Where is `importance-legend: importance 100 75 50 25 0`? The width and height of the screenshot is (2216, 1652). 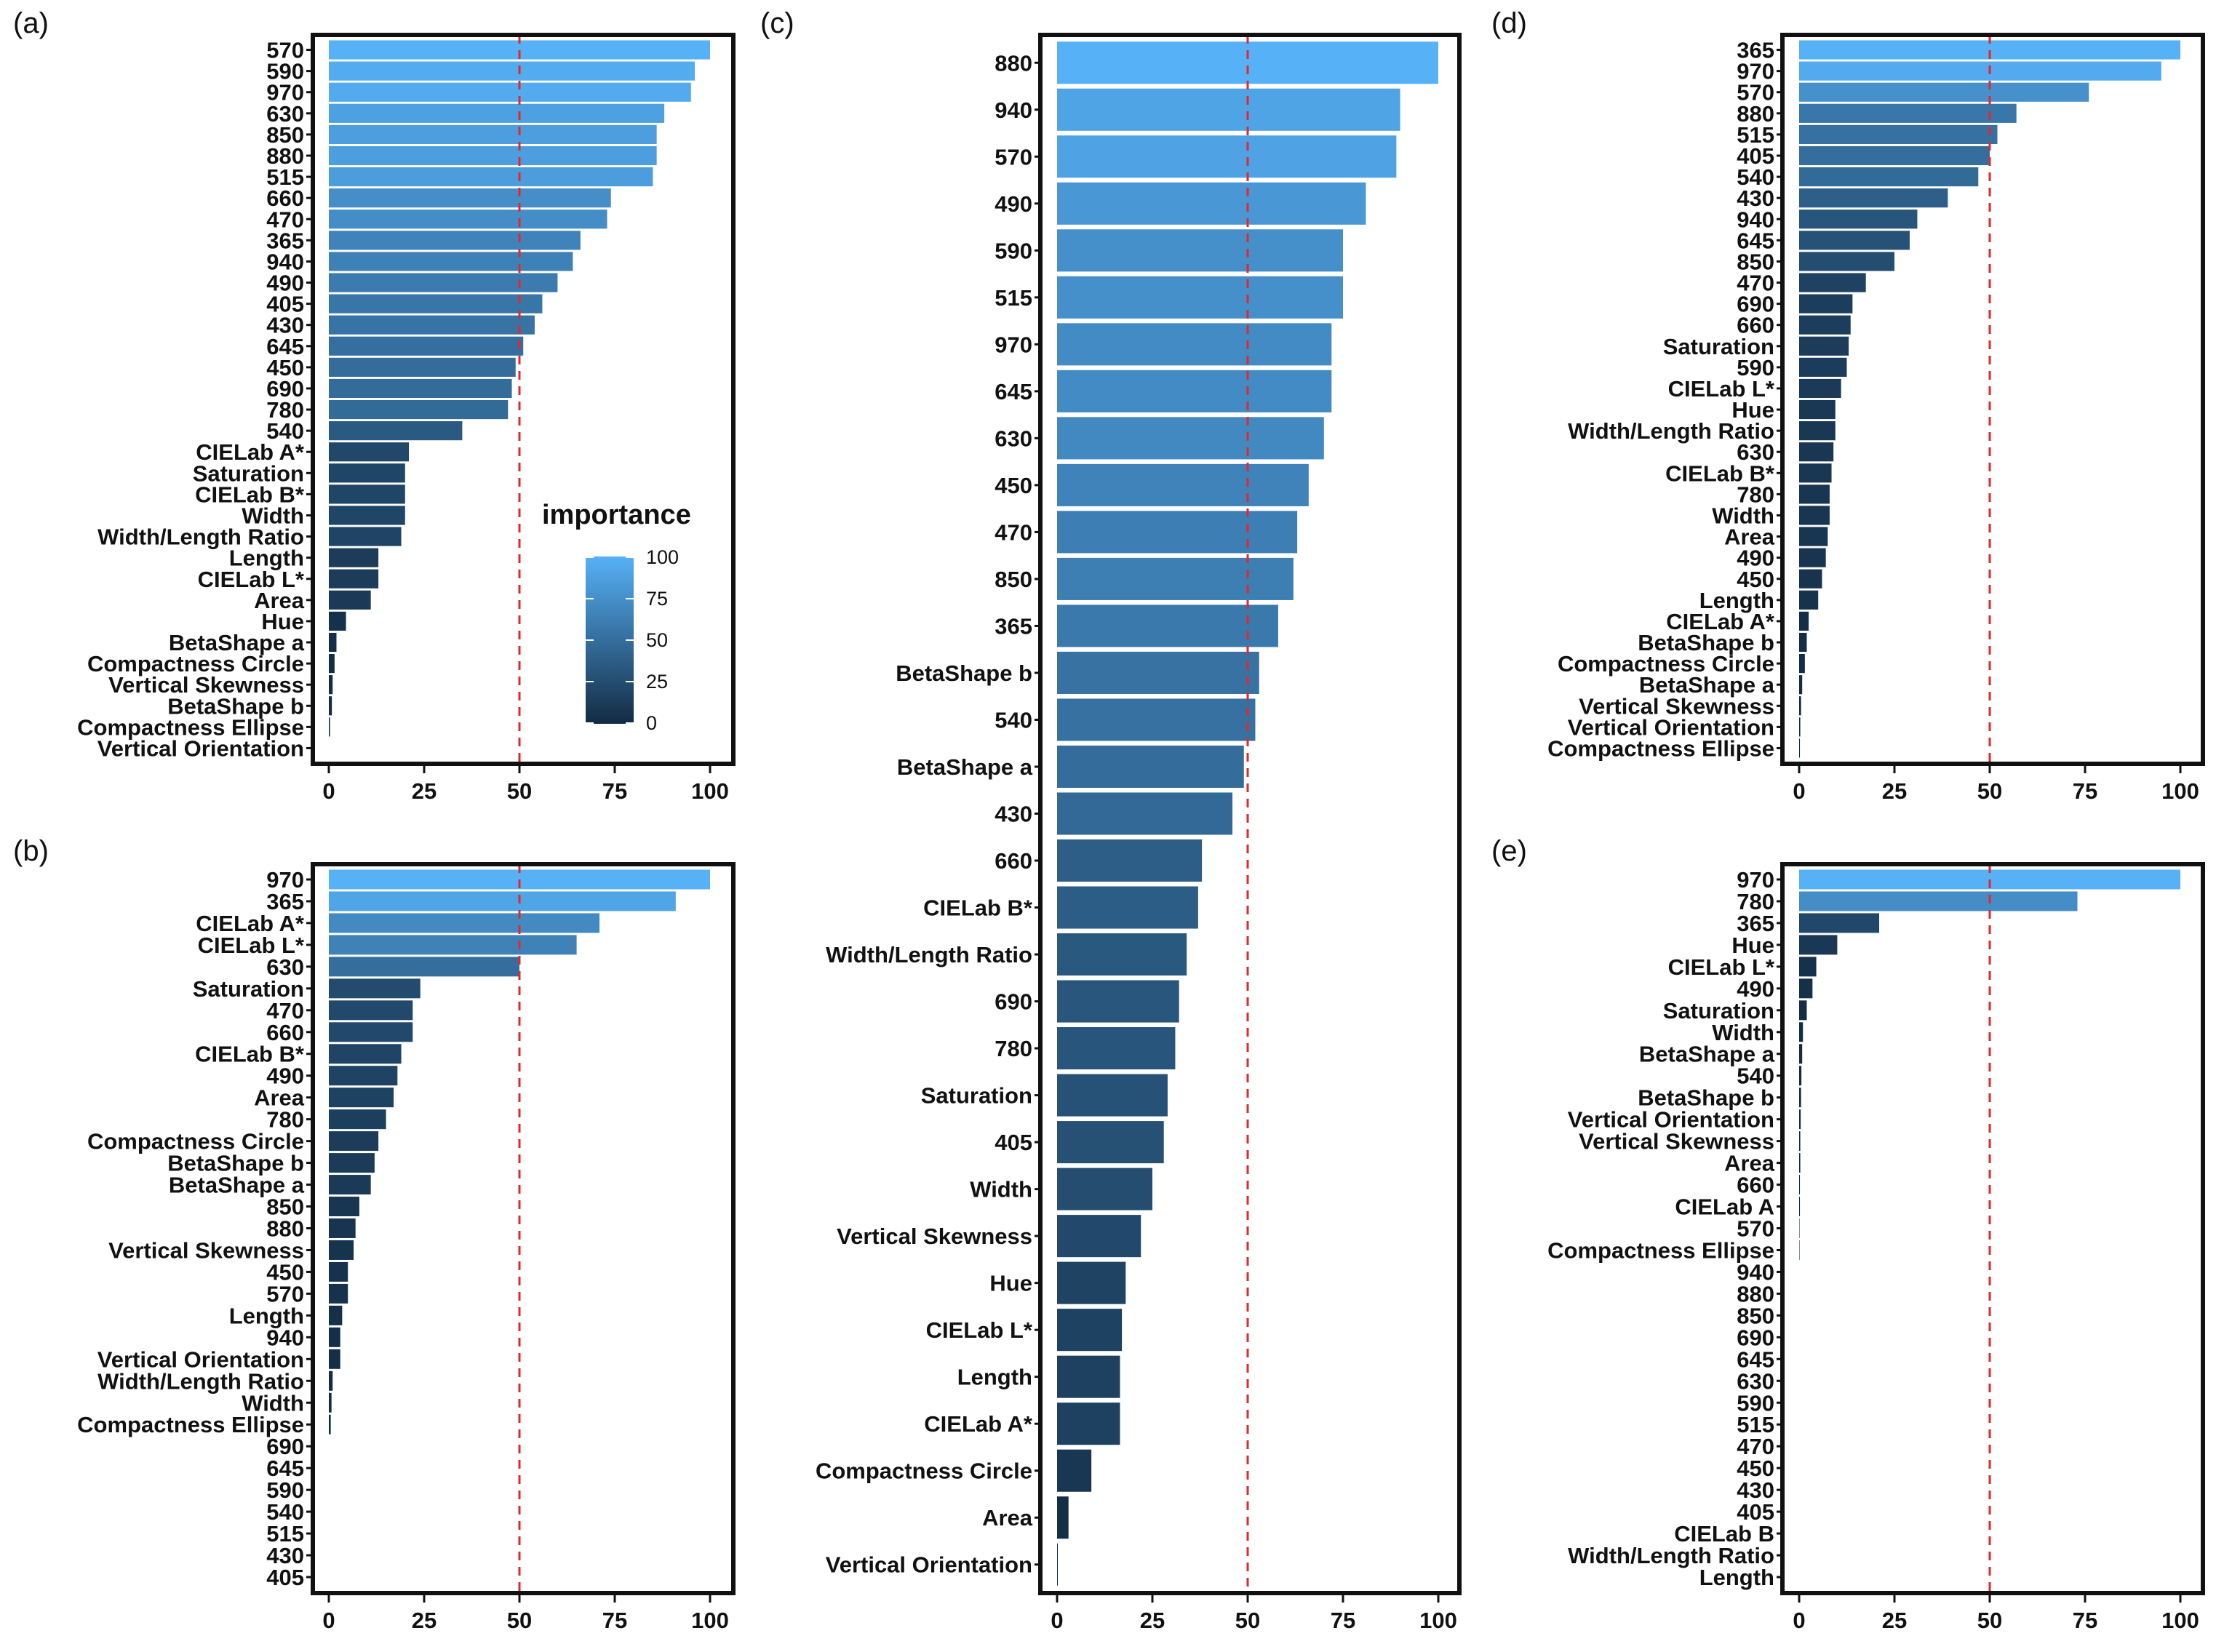 importance-legend: importance 100 75 50 25 0 is located at coordinates (616, 617).